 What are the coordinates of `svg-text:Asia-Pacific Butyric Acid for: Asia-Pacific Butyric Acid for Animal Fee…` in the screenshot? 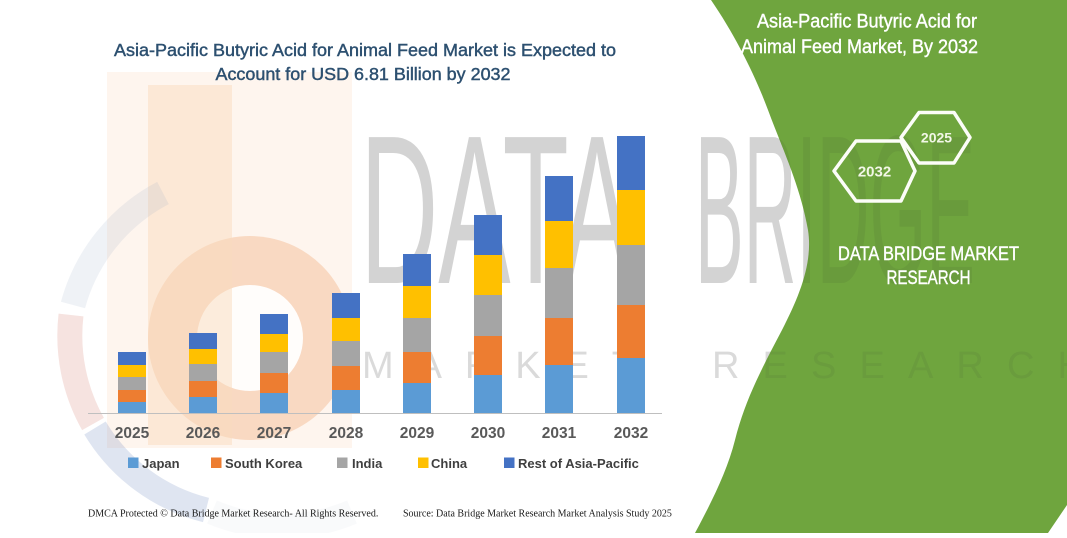 It's located at (365, 50).